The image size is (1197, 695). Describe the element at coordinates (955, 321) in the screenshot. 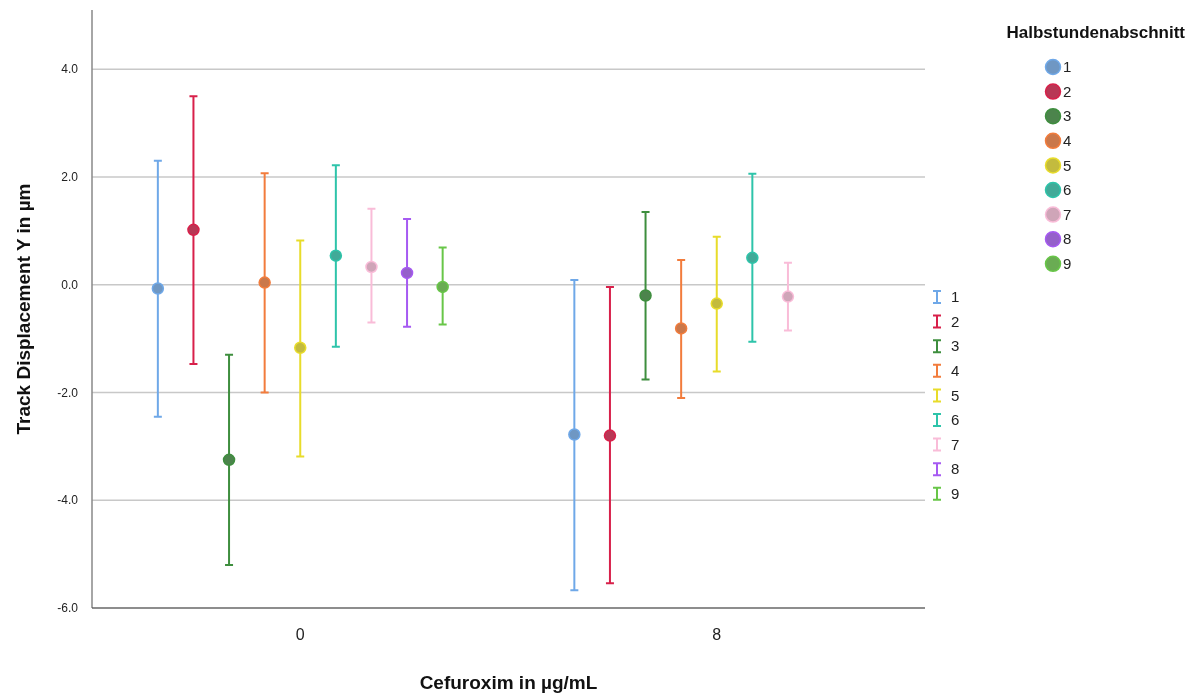

I see `legend-label: 2` at that location.